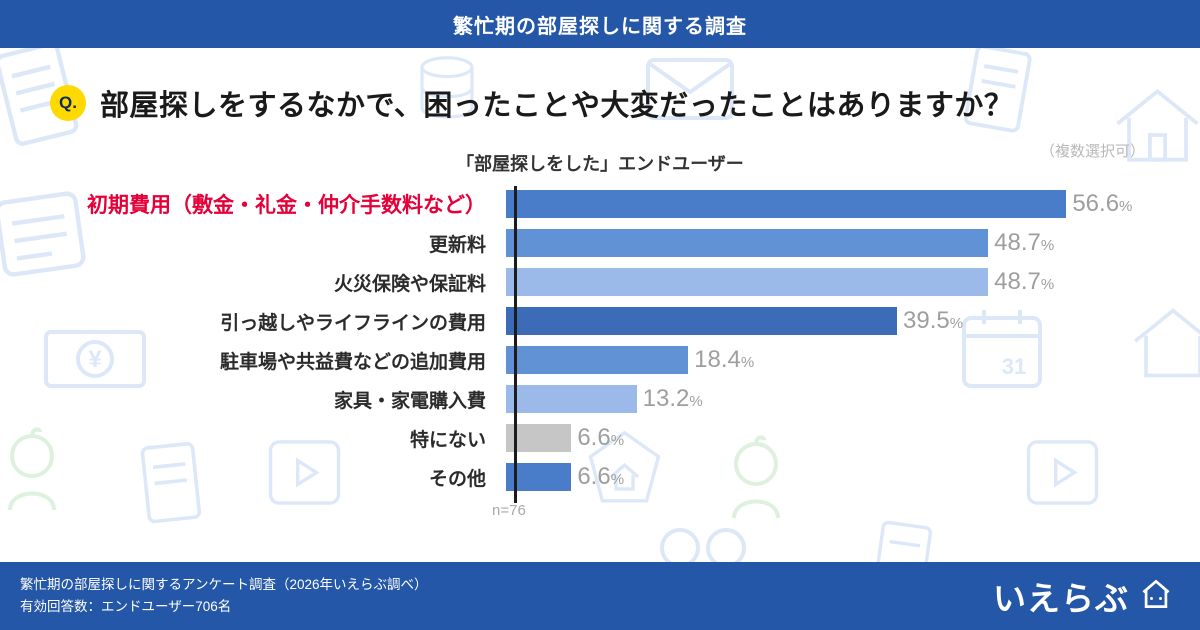  I want to click on header-bar: 繁忙期の部屋探しに関する調査, so click(600, 24).